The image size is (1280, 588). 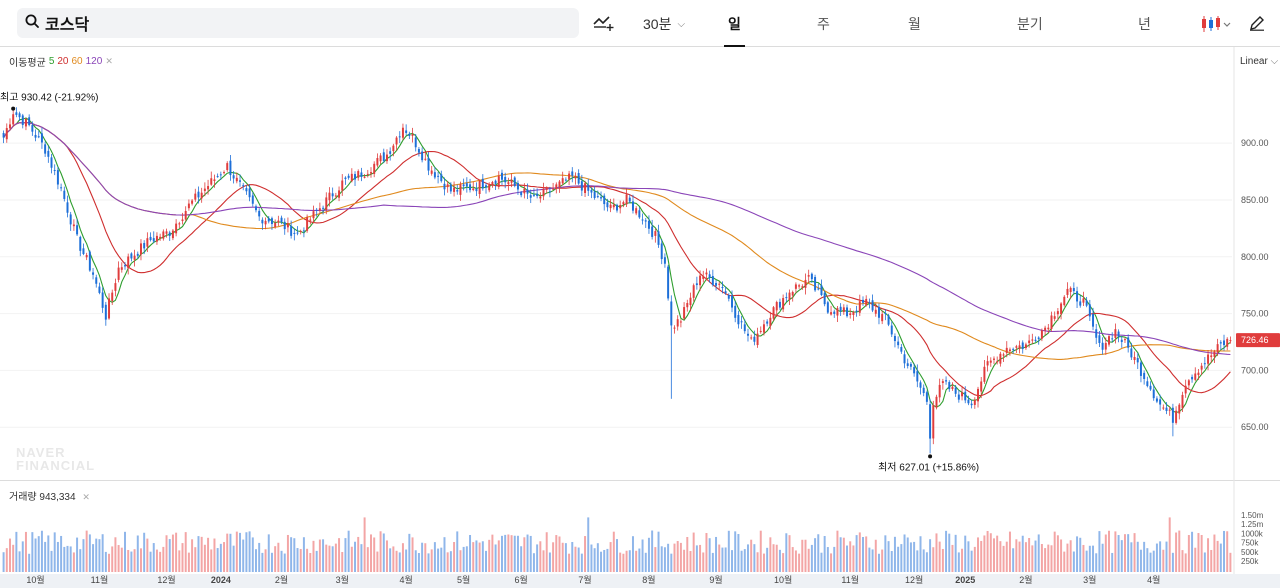 I want to click on low-marker, so click(x=930, y=456).